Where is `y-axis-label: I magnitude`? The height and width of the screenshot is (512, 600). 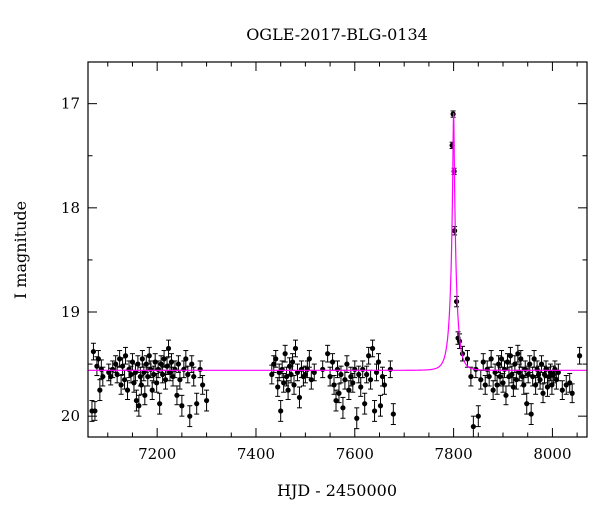 y-axis-label: I magnitude is located at coordinates (20, 250).